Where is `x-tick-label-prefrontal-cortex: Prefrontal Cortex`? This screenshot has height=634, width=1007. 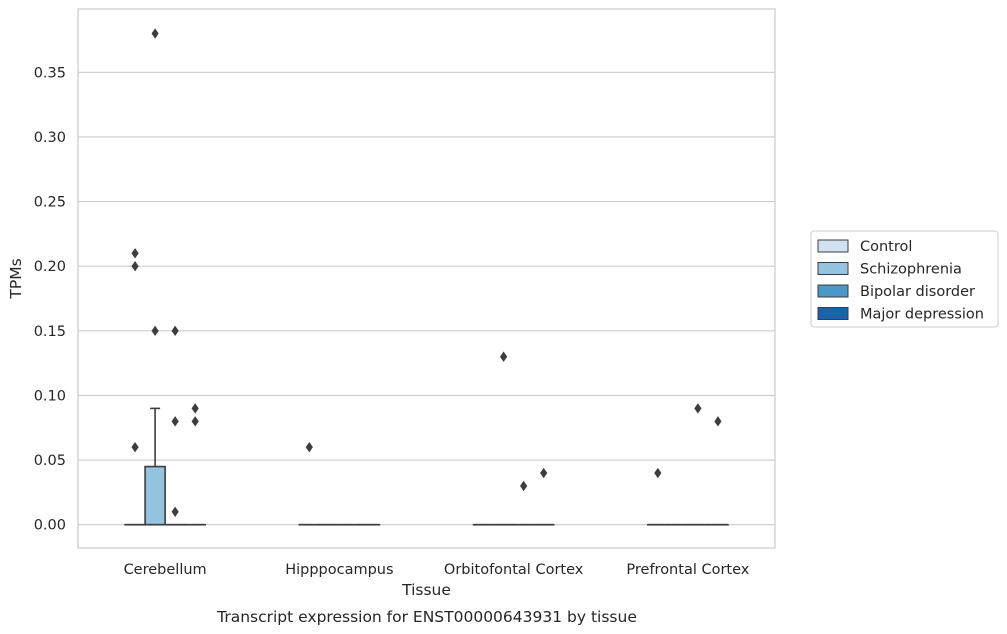
x-tick-label-prefrontal-cortex: Prefrontal Cortex is located at coordinates (687, 570).